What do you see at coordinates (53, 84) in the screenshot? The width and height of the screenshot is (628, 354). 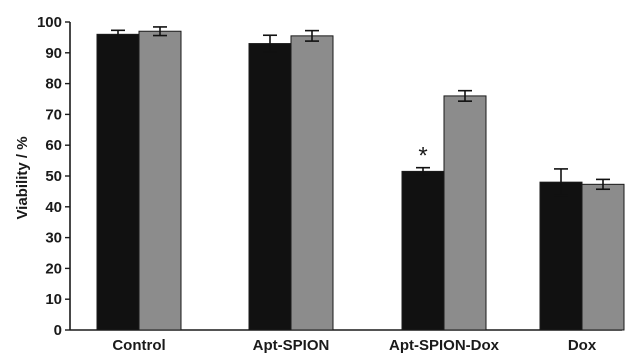 I see `y-tick-label: 80` at bounding box center [53, 84].